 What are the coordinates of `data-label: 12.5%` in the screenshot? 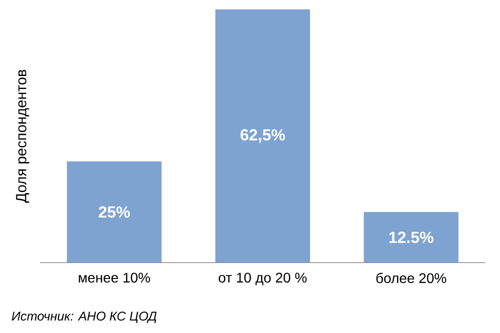 It's located at (411, 237).